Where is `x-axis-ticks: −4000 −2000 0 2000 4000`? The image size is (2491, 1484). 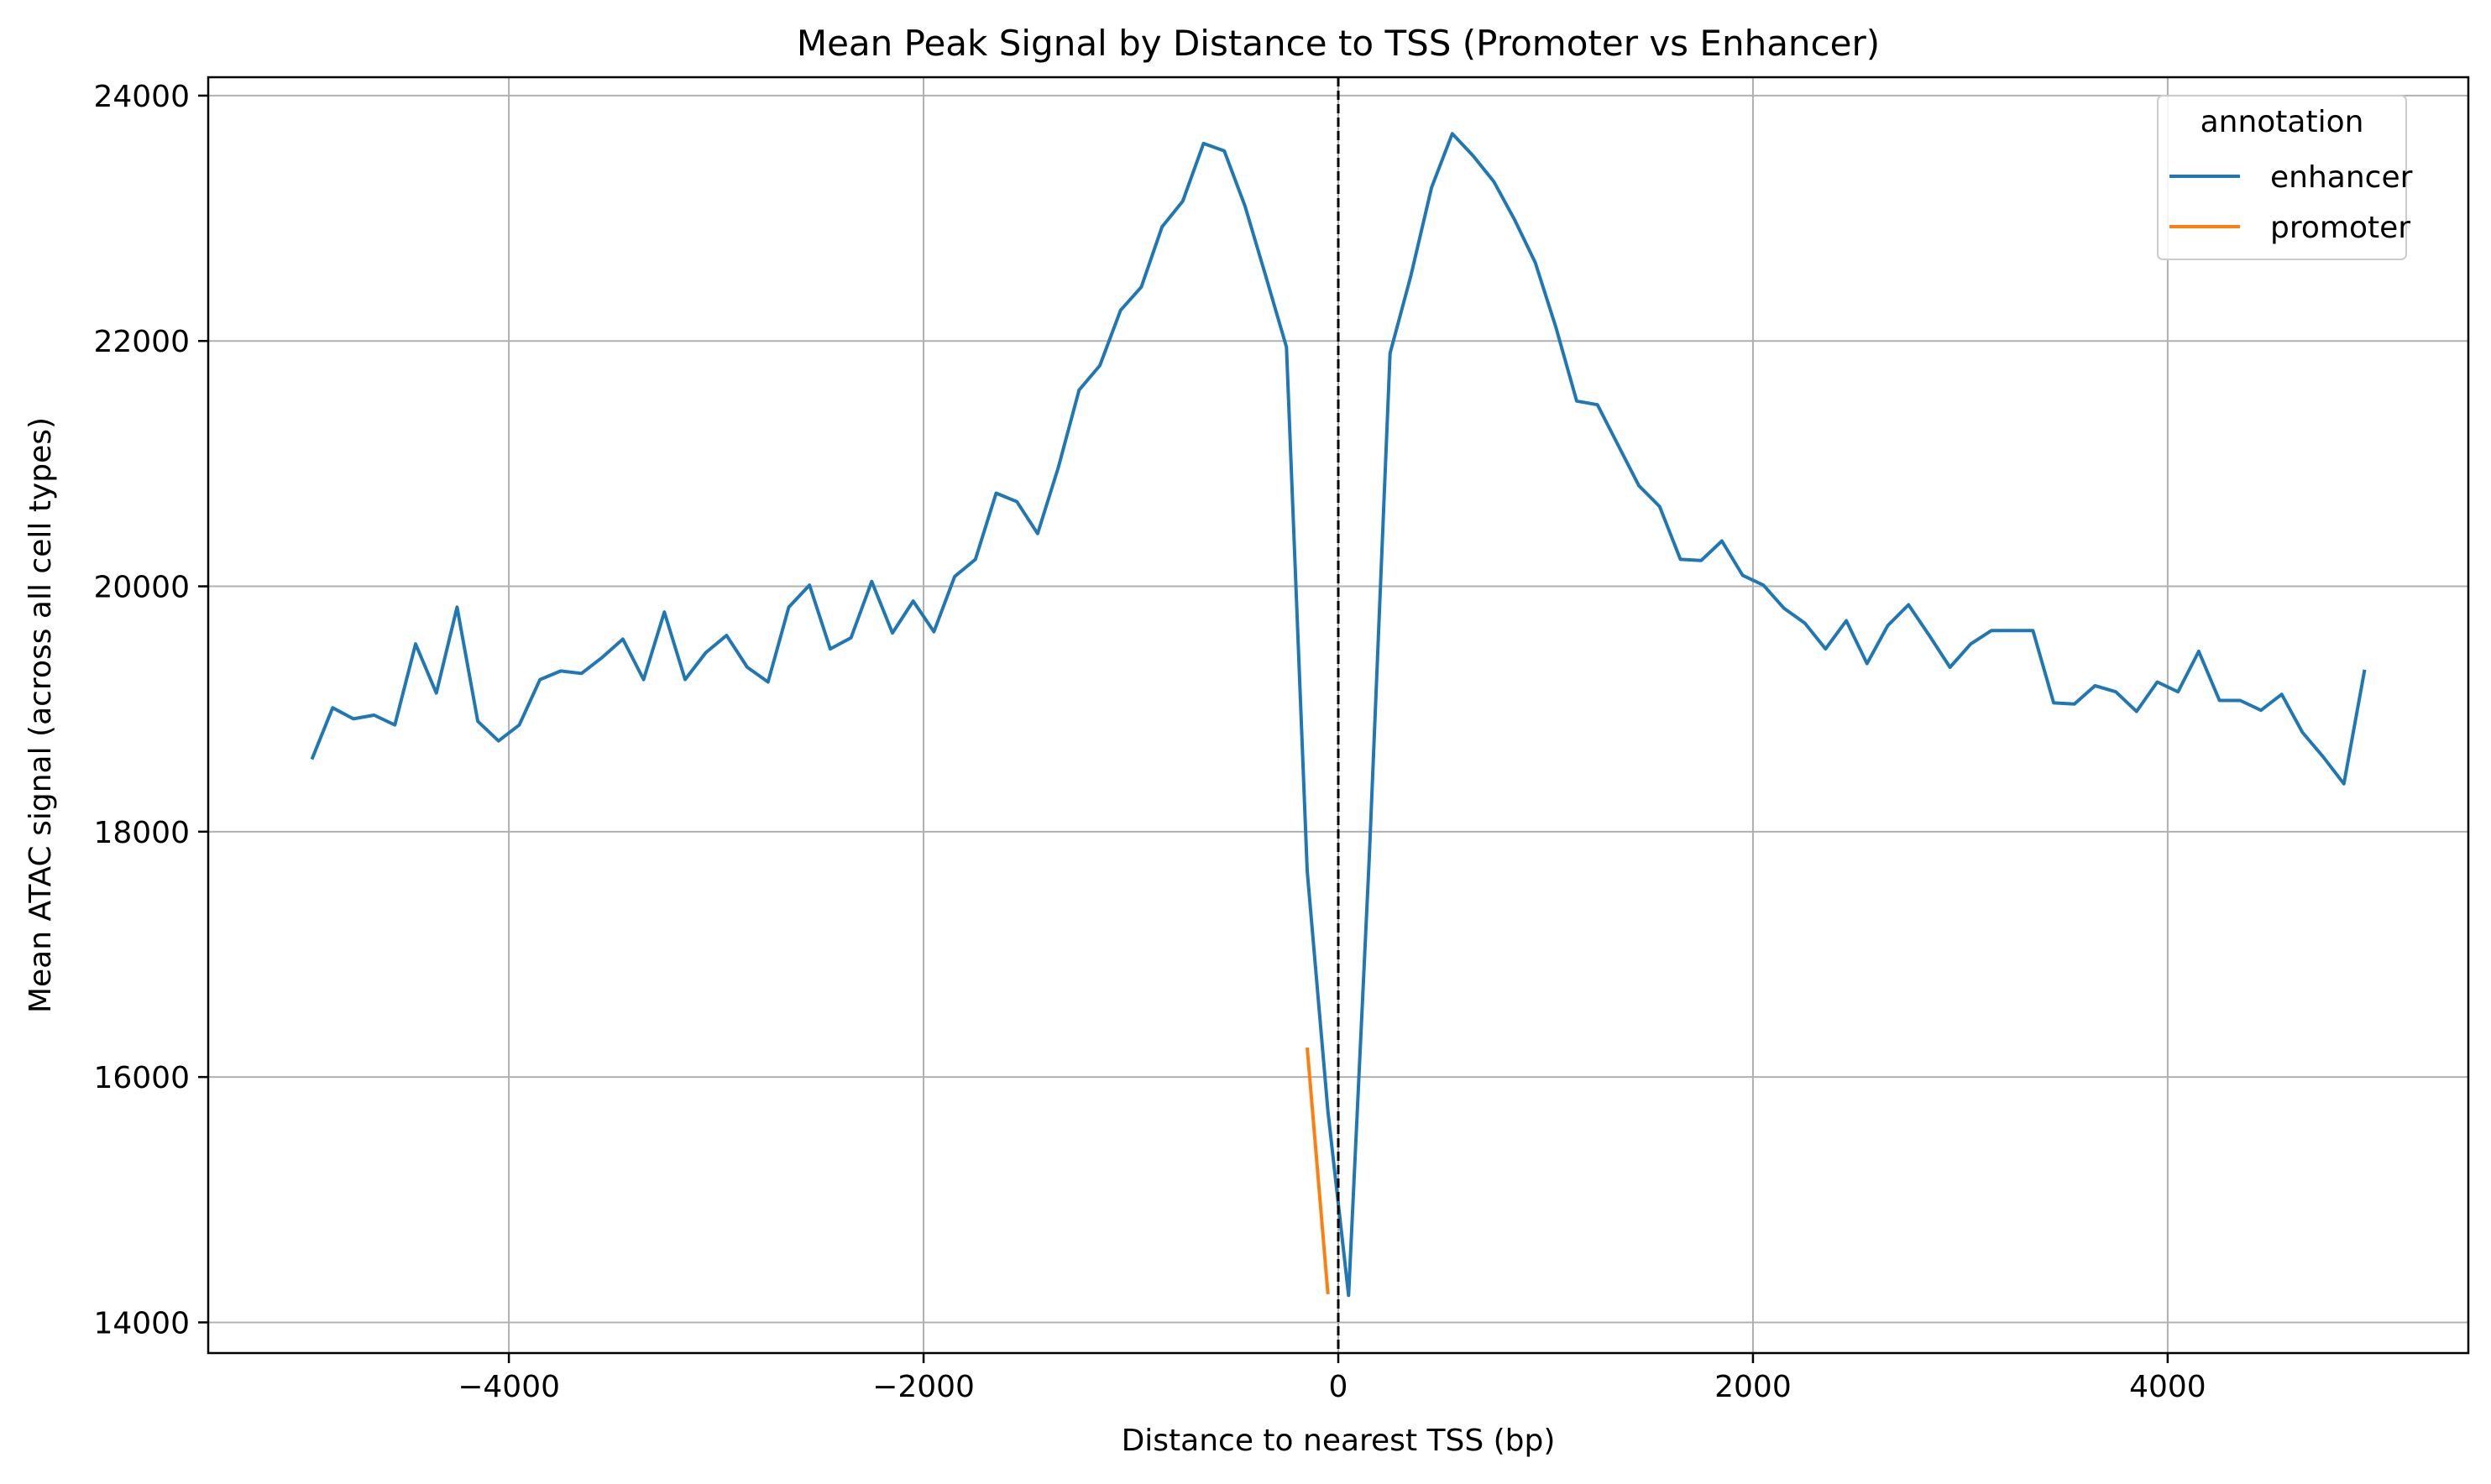 x-axis-ticks: −4000 −2000 0 2000 4000 is located at coordinates (1332, 1378).